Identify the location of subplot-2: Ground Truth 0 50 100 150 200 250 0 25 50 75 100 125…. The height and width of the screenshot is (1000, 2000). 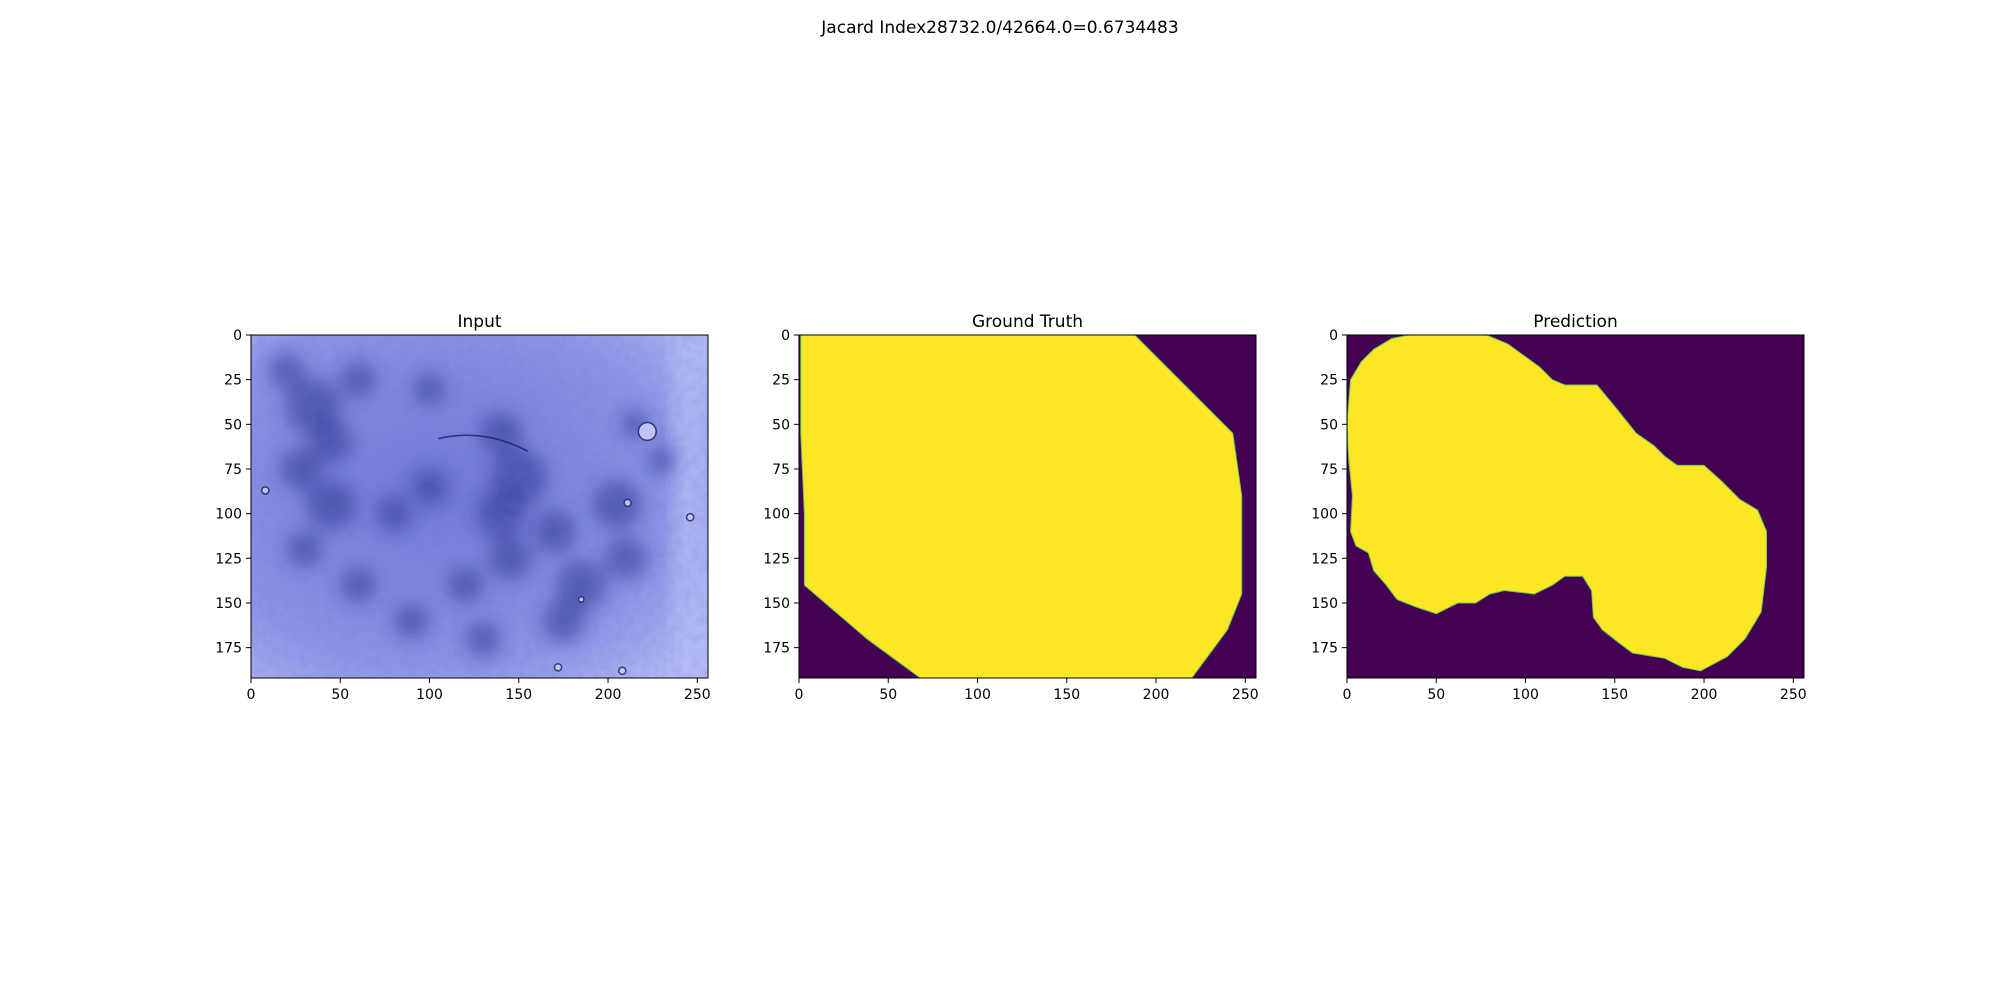
(1010, 507).